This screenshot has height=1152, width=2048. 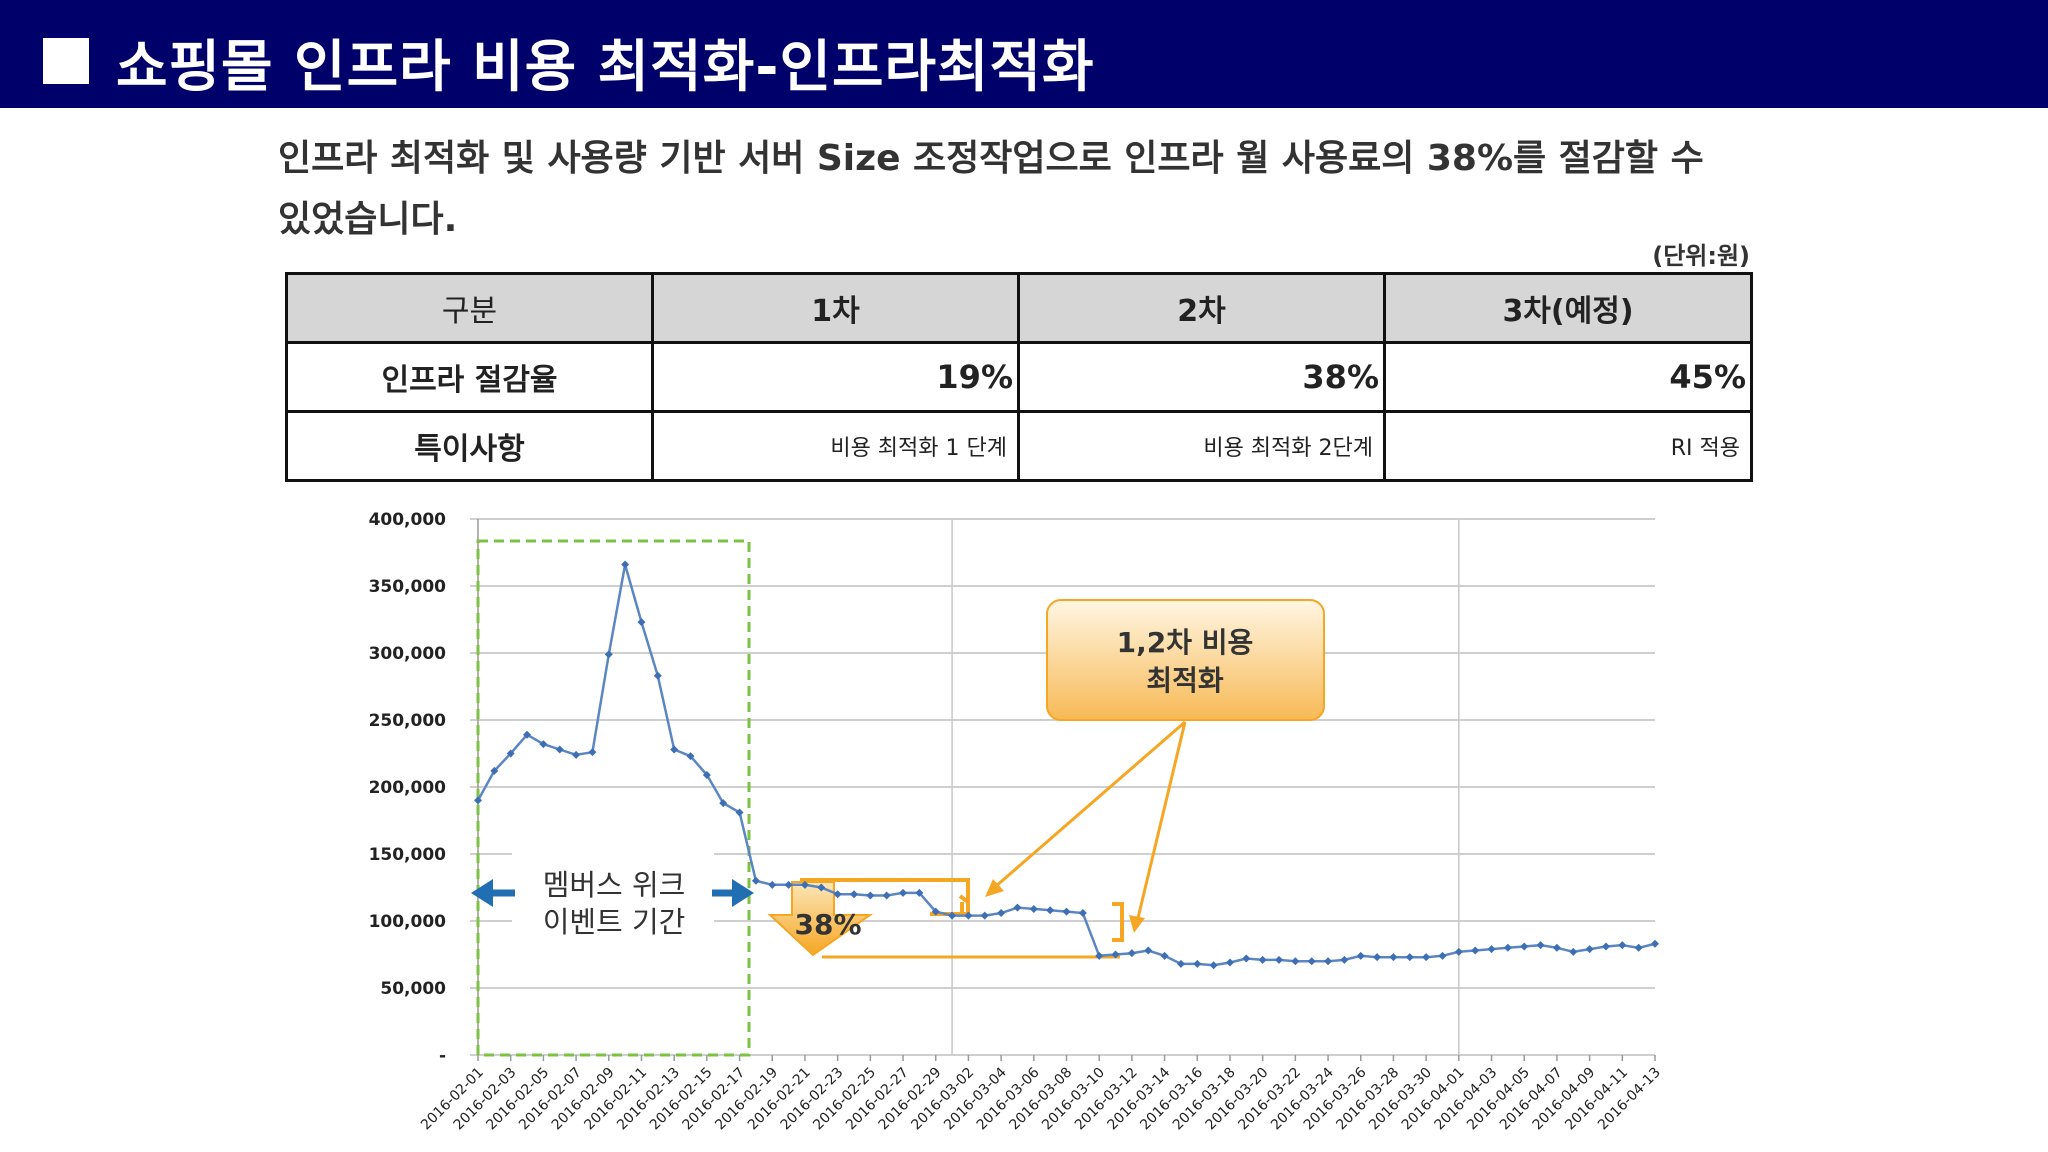 I want to click on y-tick-label: 150,000, so click(x=408, y=855).